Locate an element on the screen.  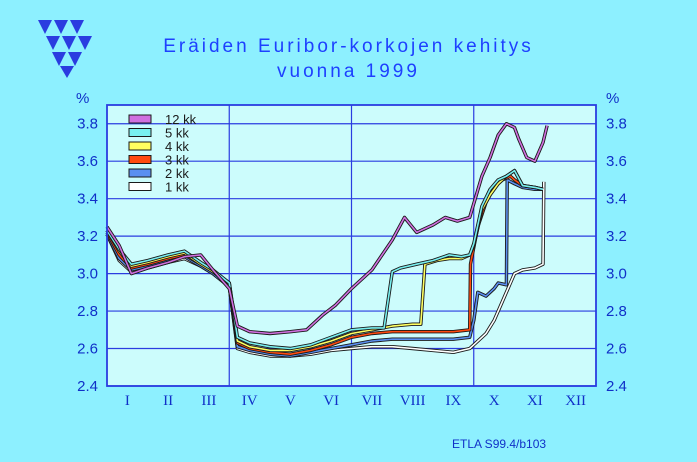
x-tick-label: VII is located at coordinates (371, 401).